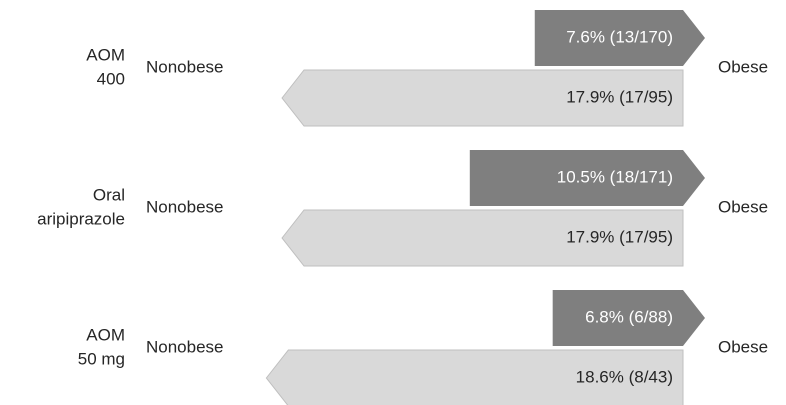 Image resolution: width=786 pixels, height=405 pixels. Describe the element at coordinates (624, 376) in the screenshot. I see `value-label: 18.6% (8/43)` at that location.